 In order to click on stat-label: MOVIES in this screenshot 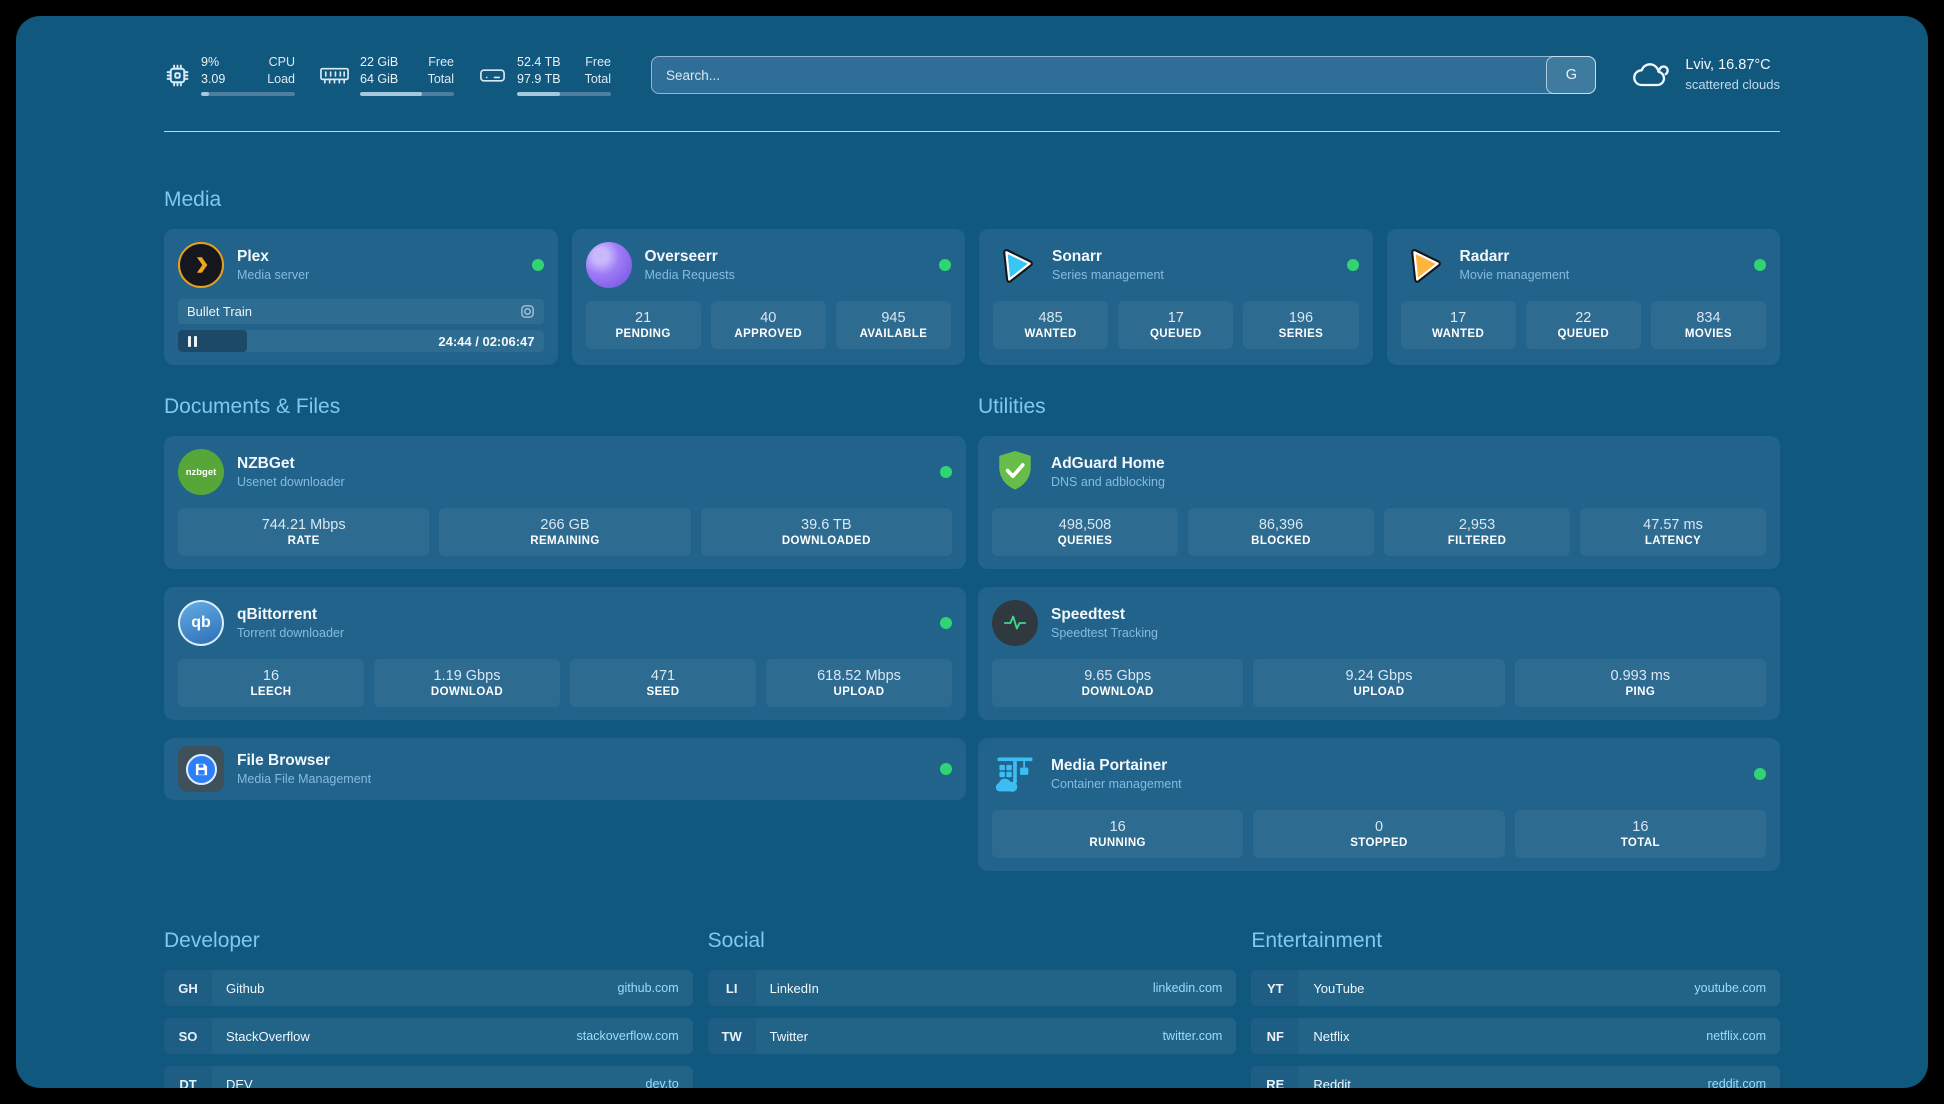, I will do `click(1708, 334)`.